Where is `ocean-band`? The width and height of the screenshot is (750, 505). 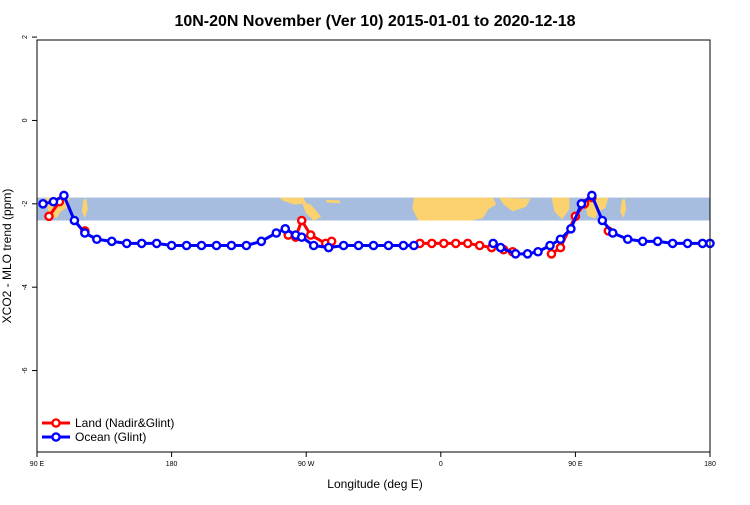
ocean-band is located at coordinates (373, 209).